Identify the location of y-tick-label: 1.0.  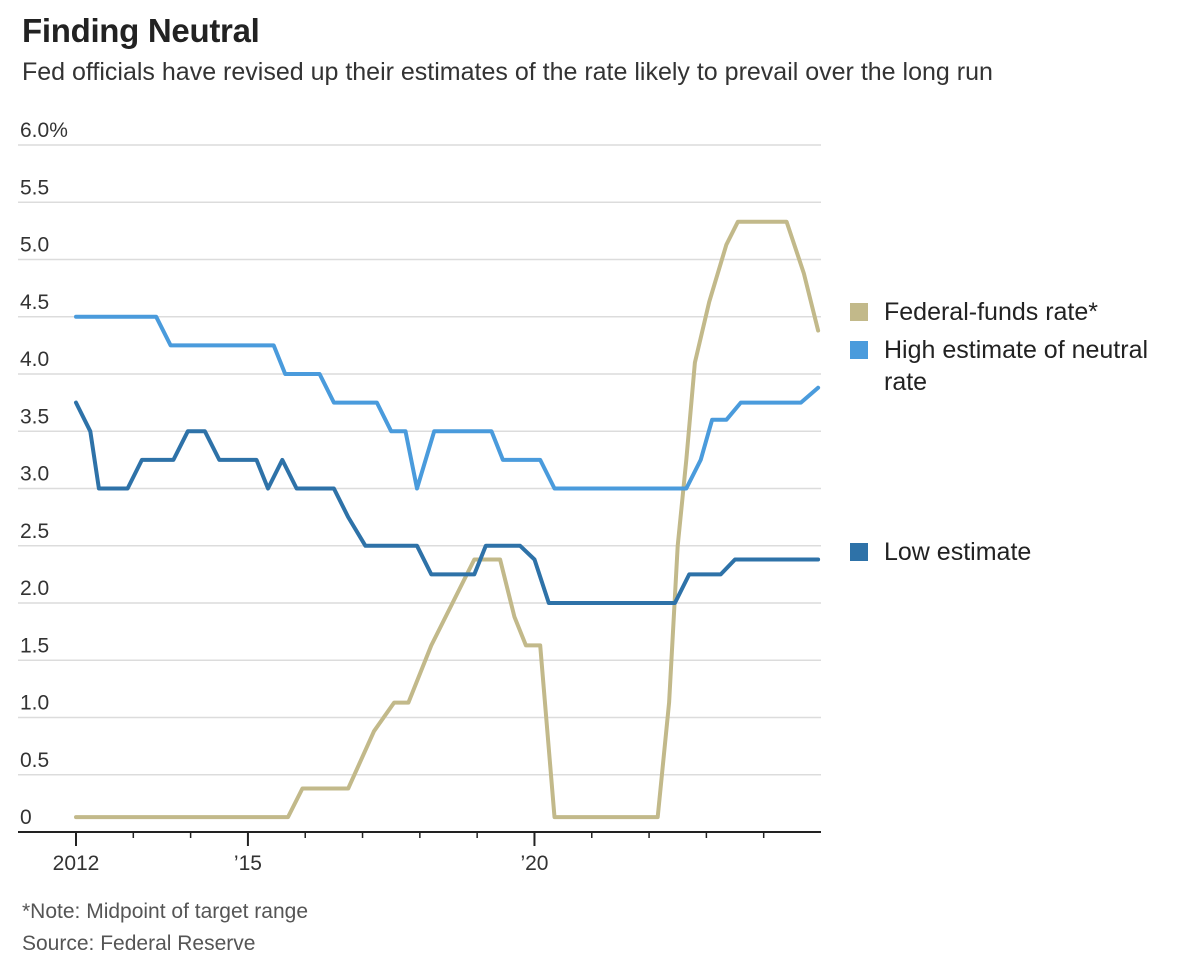
(34, 703).